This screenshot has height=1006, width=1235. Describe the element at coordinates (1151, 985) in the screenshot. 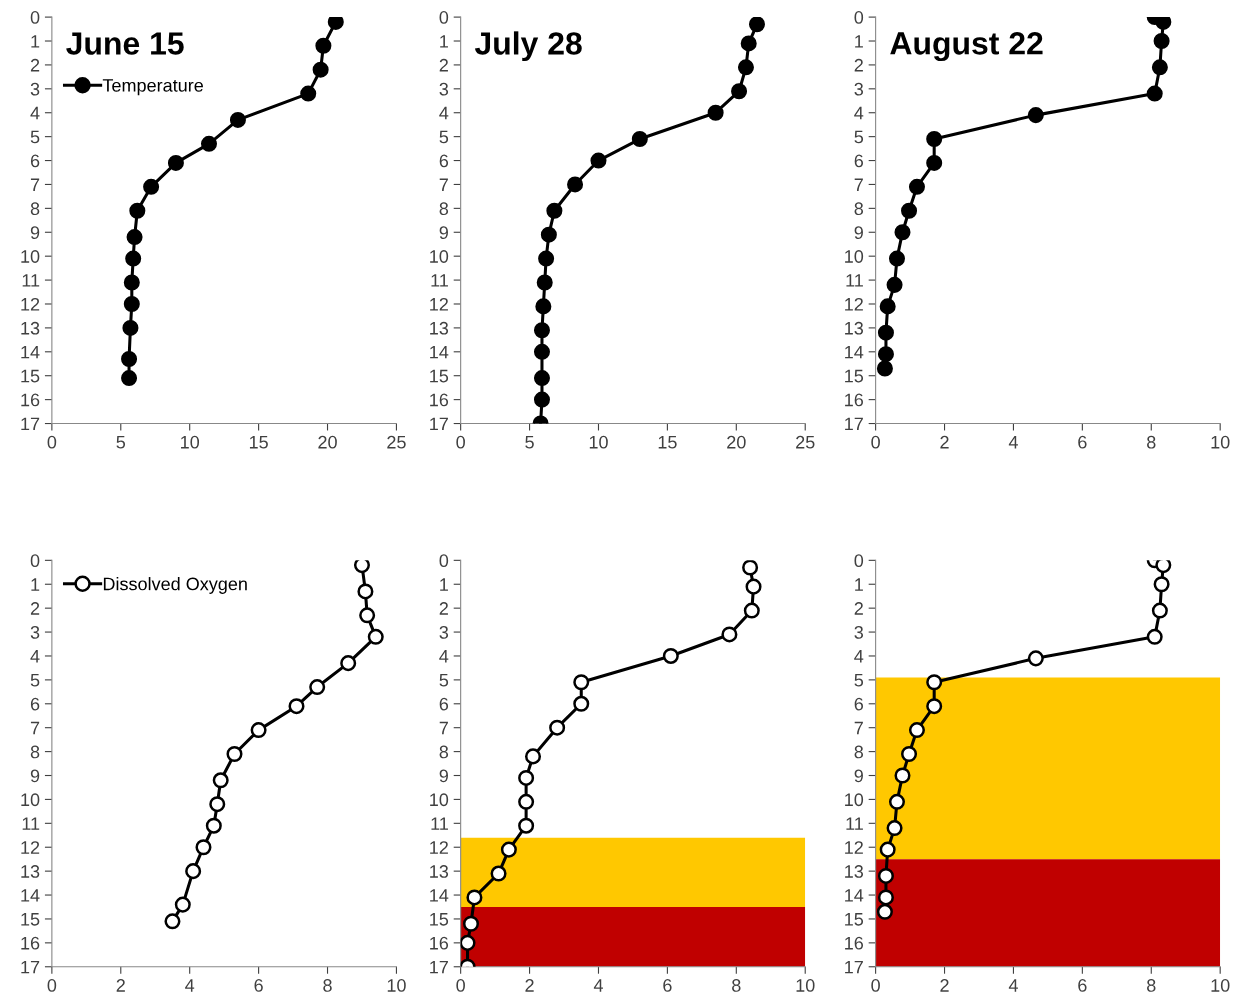

I see `x-tick-label: 8` at that location.